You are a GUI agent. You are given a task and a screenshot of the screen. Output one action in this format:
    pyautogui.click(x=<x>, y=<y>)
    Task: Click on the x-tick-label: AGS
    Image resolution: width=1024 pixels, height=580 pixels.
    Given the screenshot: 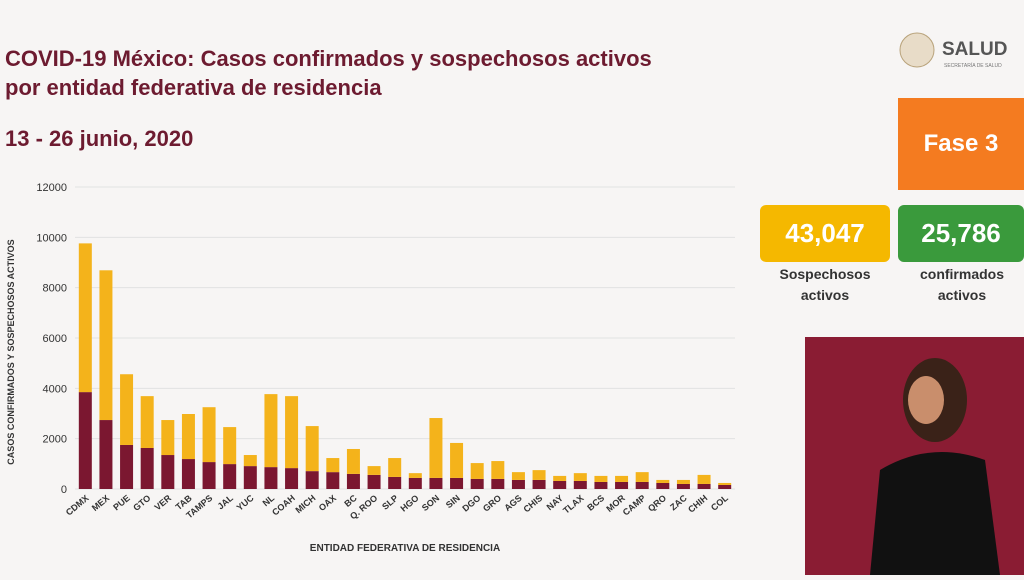 What is the action you would take?
    pyautogui.click(x=512, y=503)
    